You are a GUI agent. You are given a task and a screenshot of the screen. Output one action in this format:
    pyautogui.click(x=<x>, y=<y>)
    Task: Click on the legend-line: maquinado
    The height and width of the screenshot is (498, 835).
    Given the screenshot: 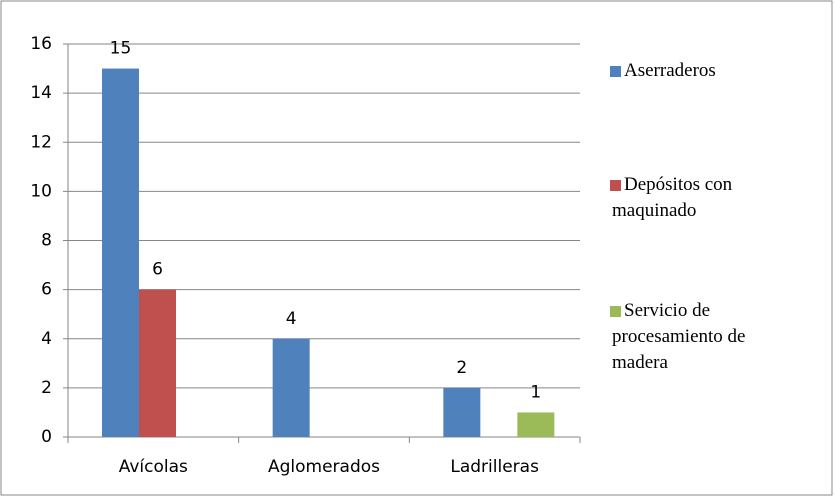 What is the action you would take?
    pyautogui.click(x=654, y=210)
    